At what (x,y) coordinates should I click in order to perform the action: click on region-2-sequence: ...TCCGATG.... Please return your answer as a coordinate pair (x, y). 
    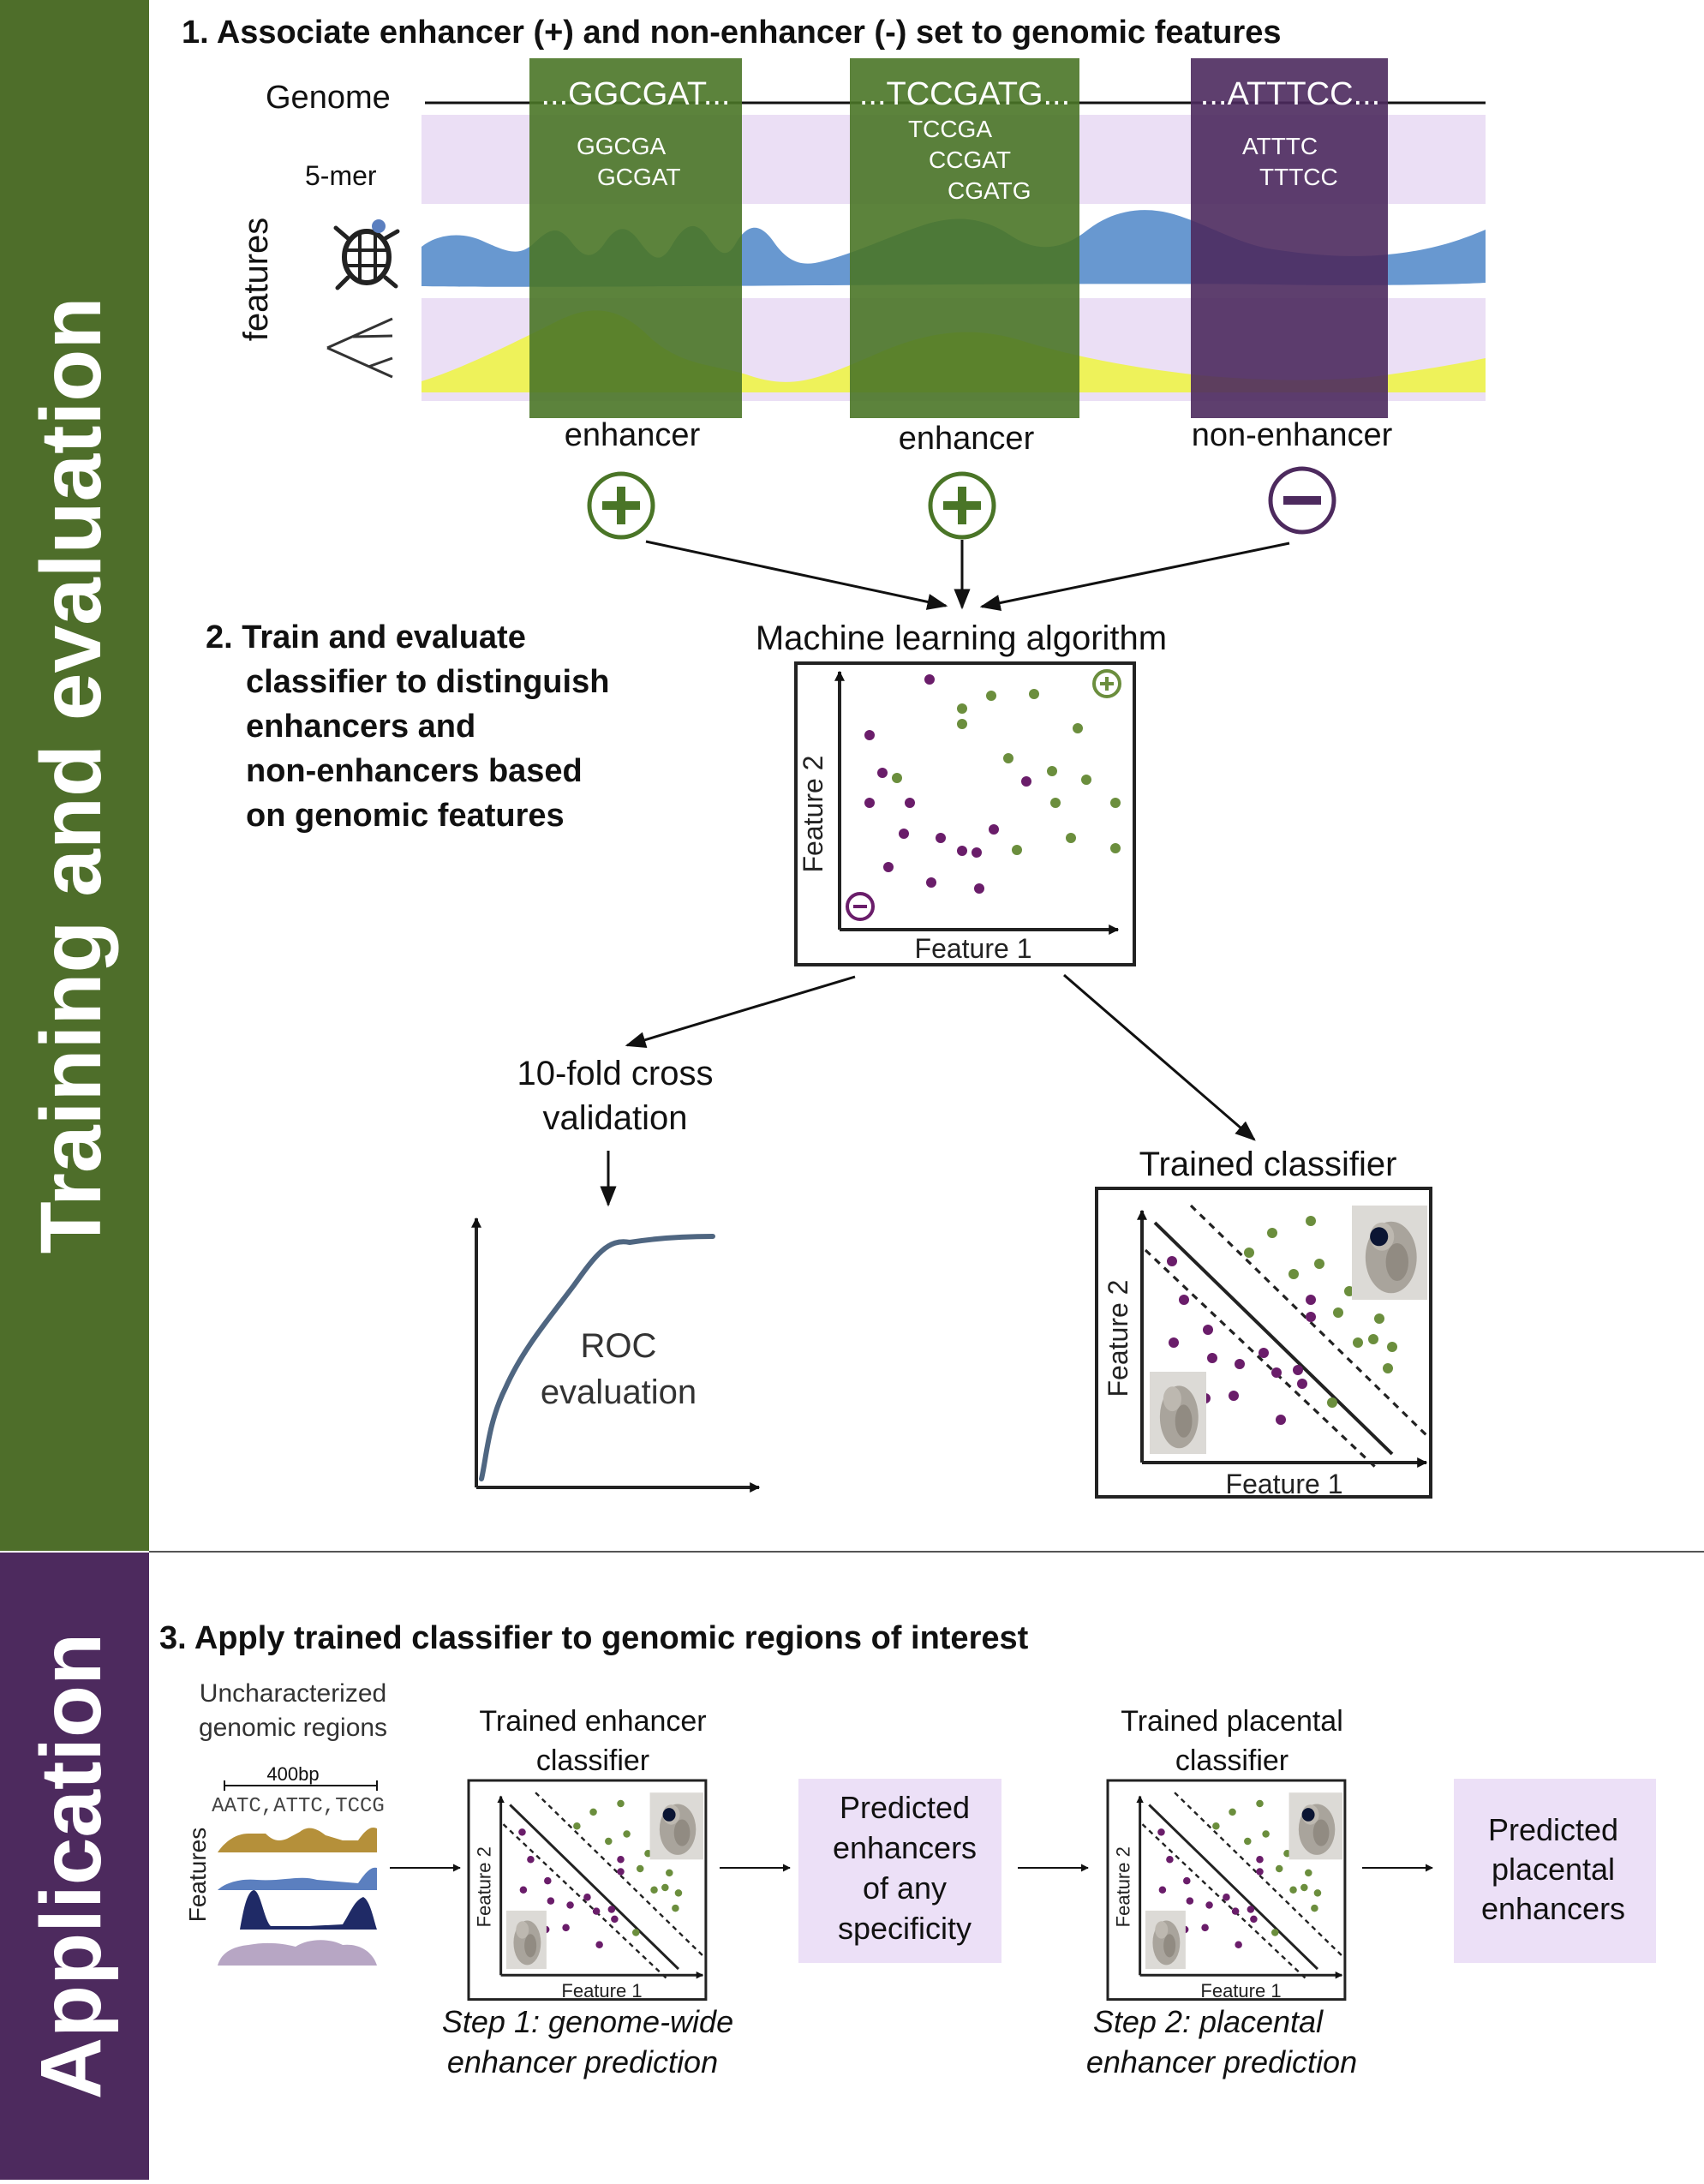
    Looking at the image, I should click on (964, 94).